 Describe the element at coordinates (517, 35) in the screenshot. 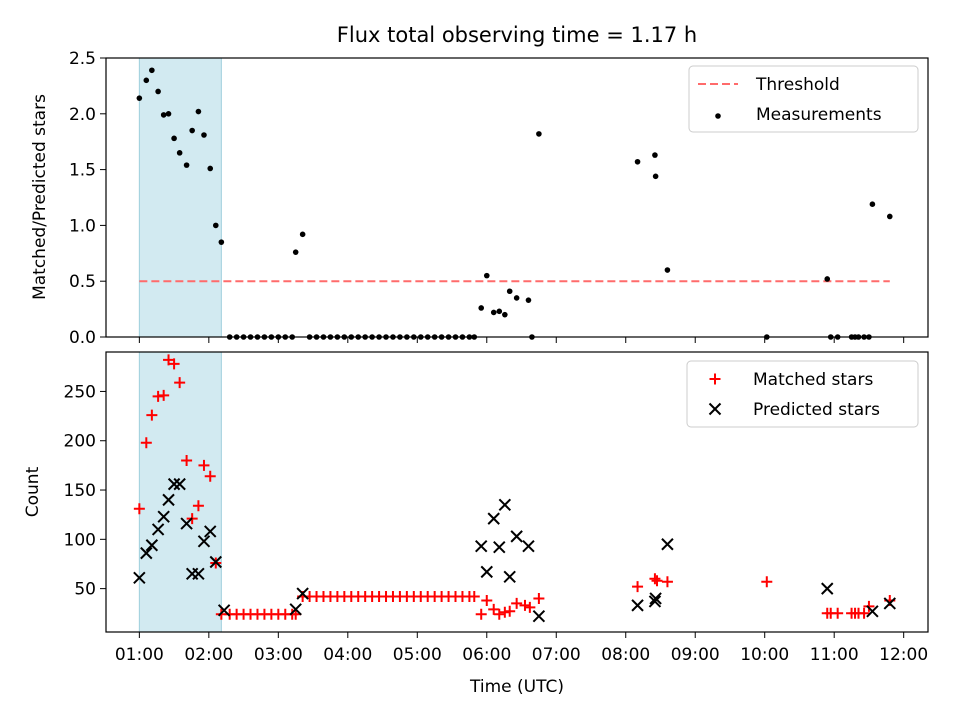

I see `chart-title: Flux total observing time = 1.17 h` at that location.